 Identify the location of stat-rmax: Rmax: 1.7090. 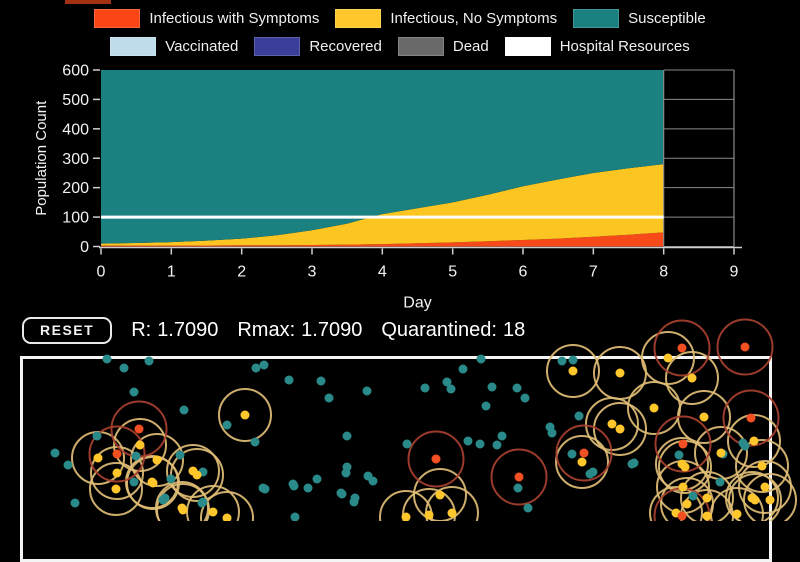
(300, 329).